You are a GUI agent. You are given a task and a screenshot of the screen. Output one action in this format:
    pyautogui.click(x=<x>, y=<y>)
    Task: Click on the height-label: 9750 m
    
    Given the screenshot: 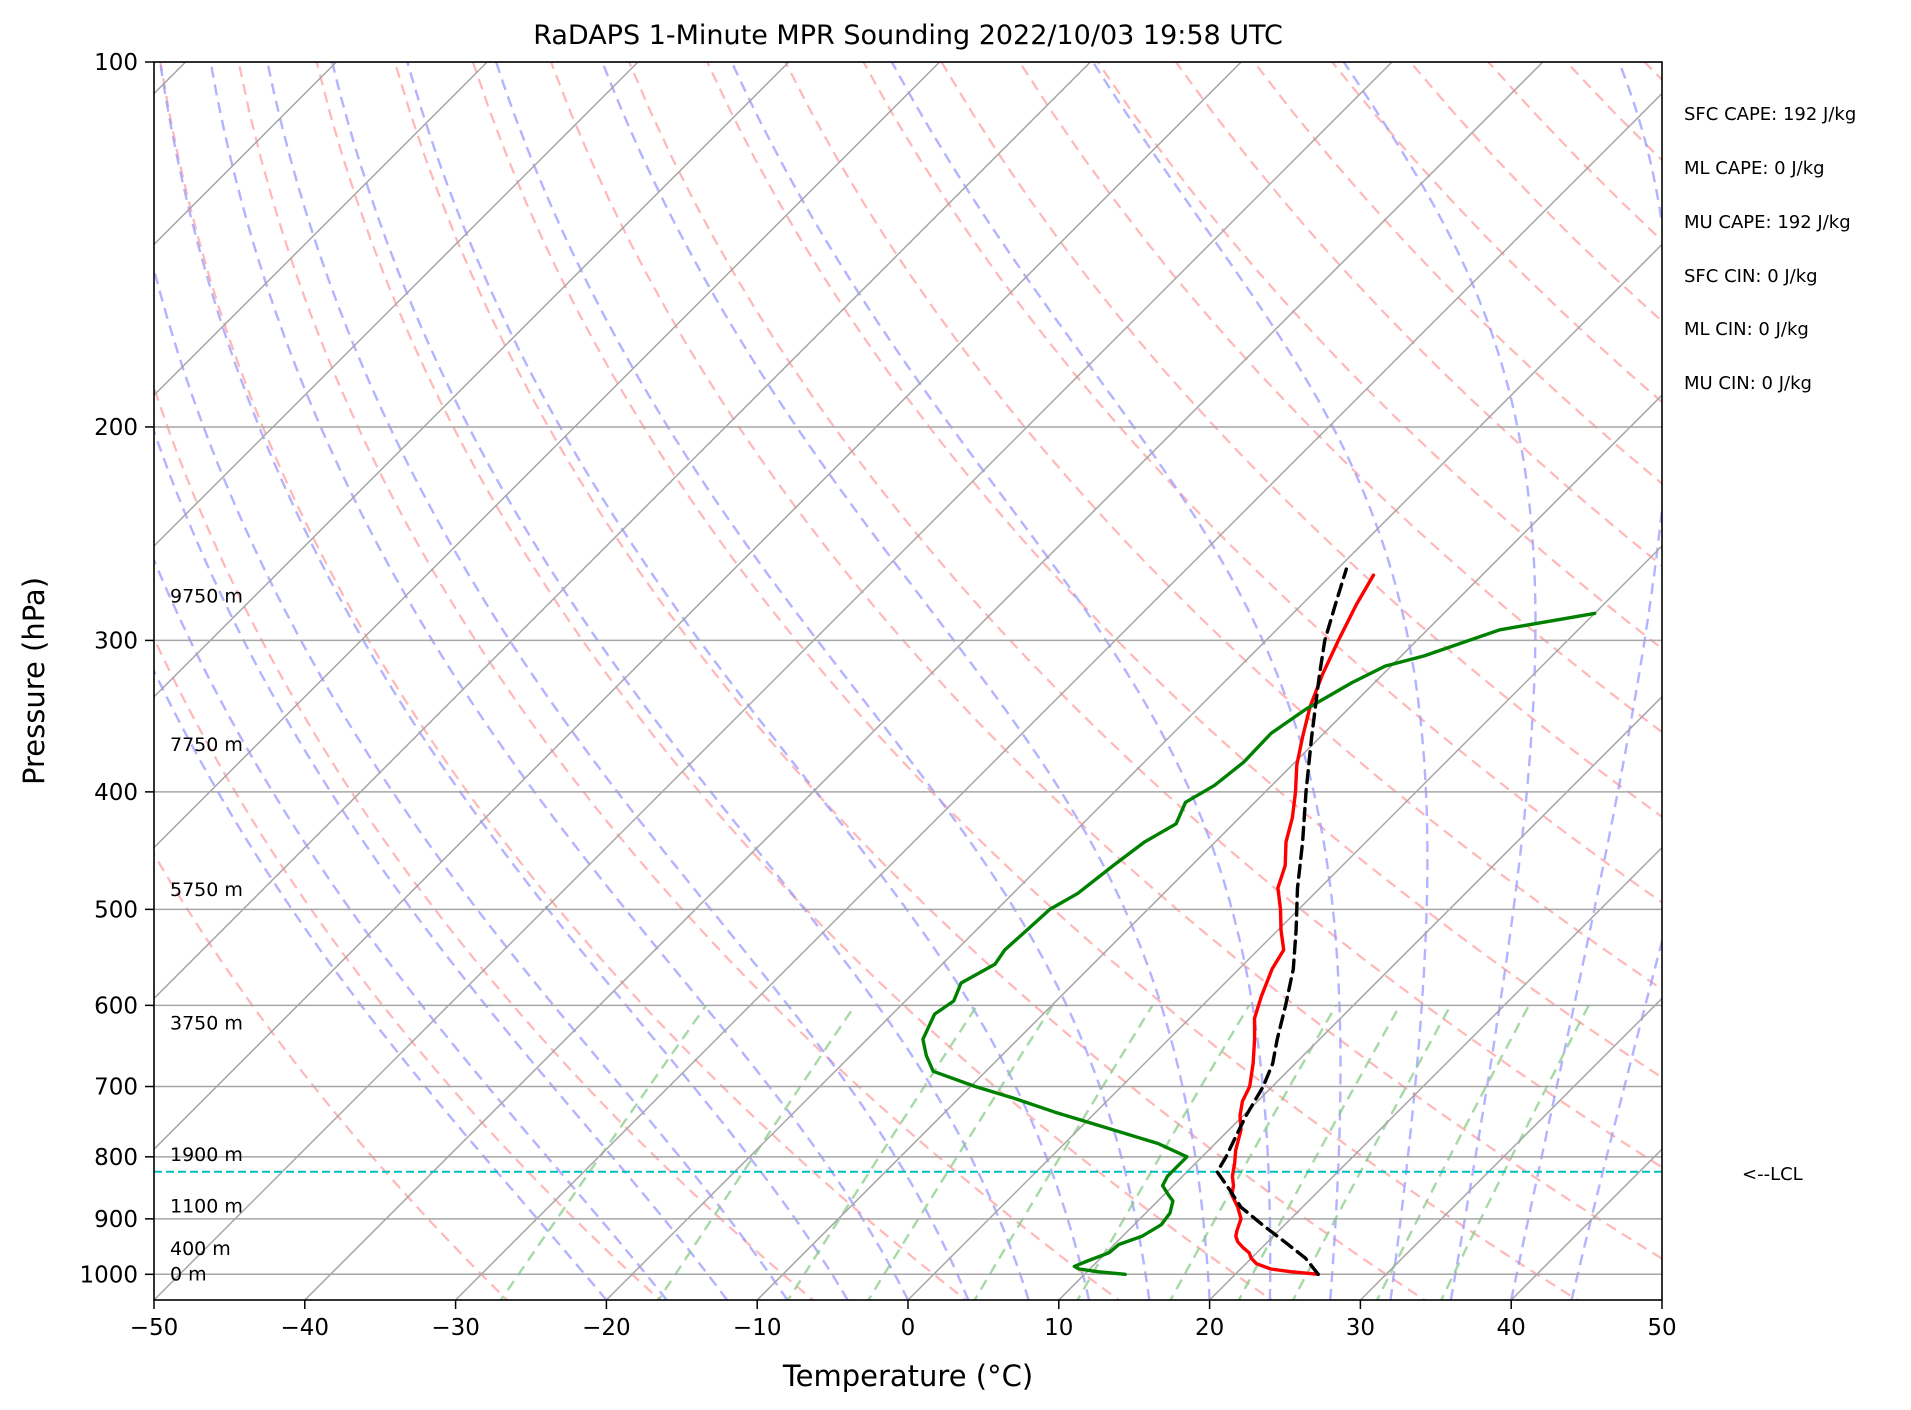 What is the action you would take?
    pyautogui.click(x=206, y=597)
    